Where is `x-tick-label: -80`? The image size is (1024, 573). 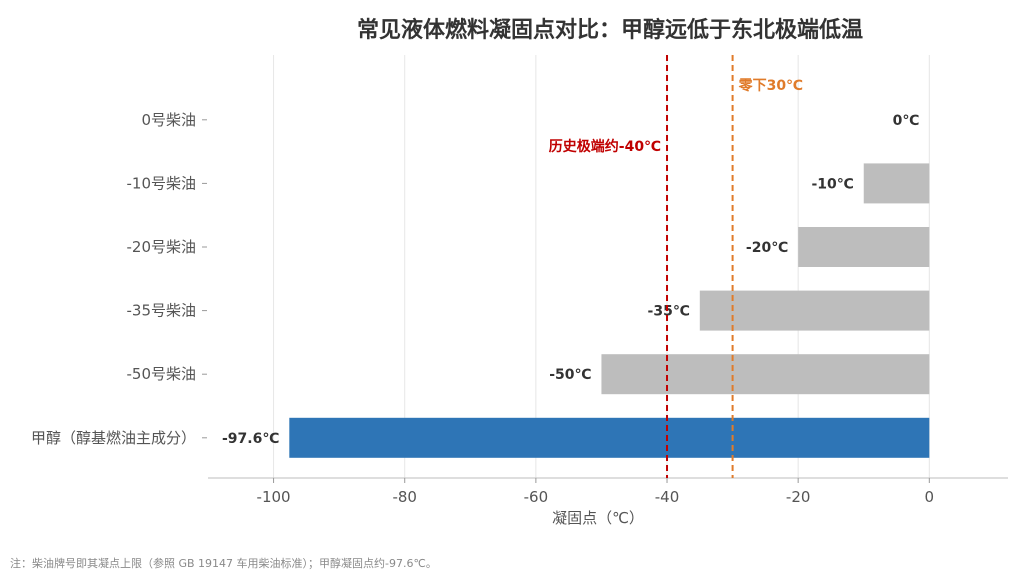 x-tick-label: -80 is located at coordinates (404, 497).